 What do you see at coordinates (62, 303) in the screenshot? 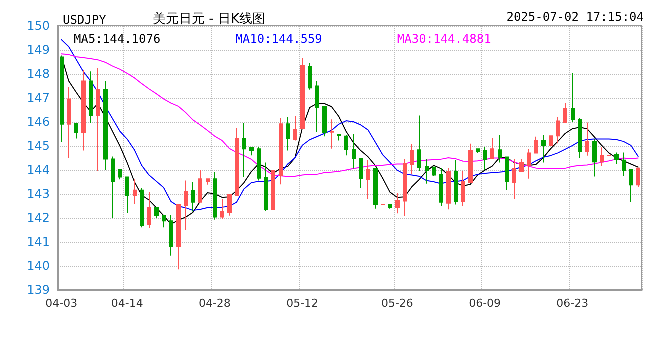
I see `x-tick-label: 04-03` at bounding box center [62, 303].